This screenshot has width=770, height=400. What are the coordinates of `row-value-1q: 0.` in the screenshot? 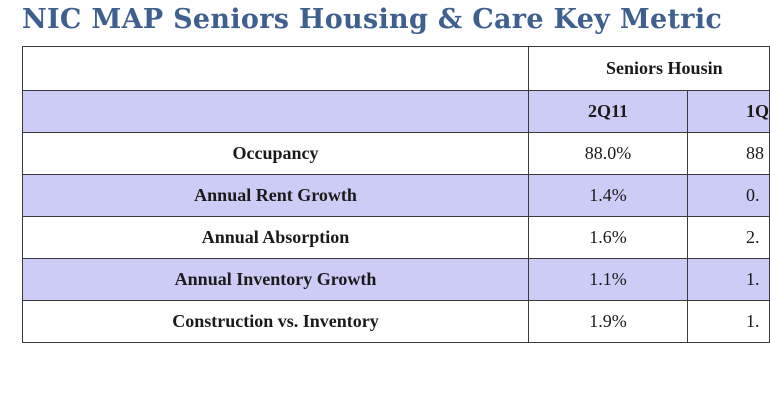 It's located at (728, 195).